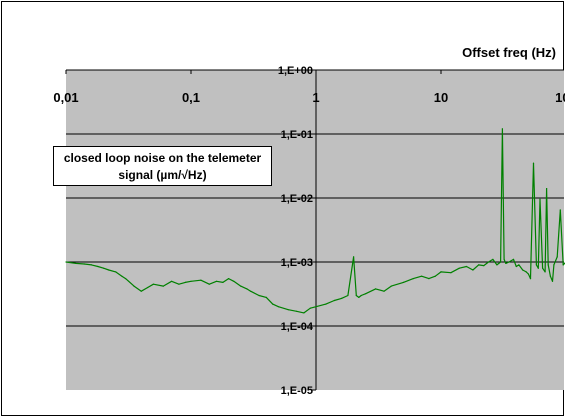 This screenshot has height=417, width=565. What do you see at coordinates (315, 97) in the screenshot?
I see `x-tick-label: 1` at bounding box center [315, 97].